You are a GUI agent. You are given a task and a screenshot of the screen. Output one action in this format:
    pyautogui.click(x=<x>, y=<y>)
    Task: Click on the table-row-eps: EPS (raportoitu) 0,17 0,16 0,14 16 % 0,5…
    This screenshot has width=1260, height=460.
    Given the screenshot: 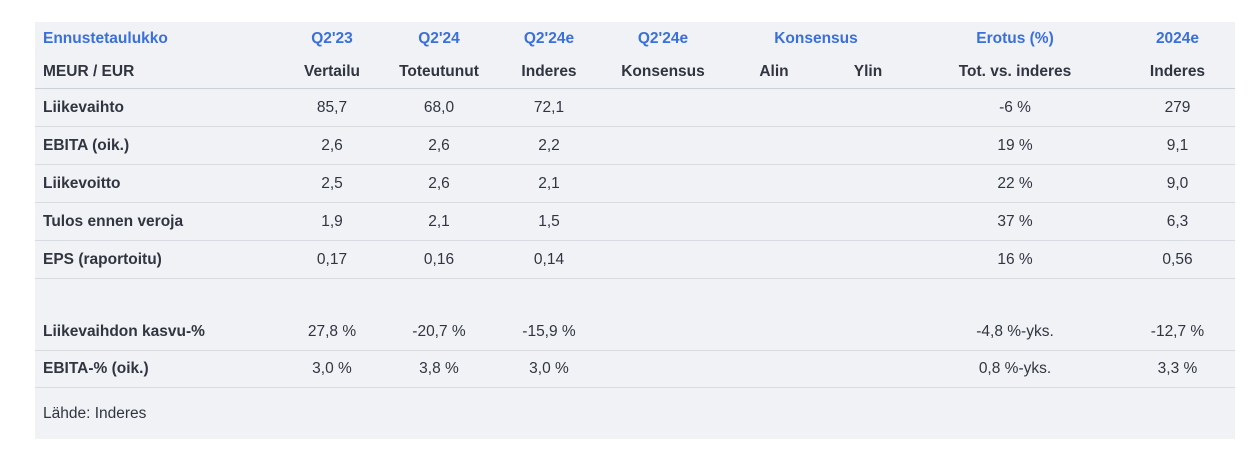 What is the action you would take?
    pyautogui.click(x=635, y=259)
    